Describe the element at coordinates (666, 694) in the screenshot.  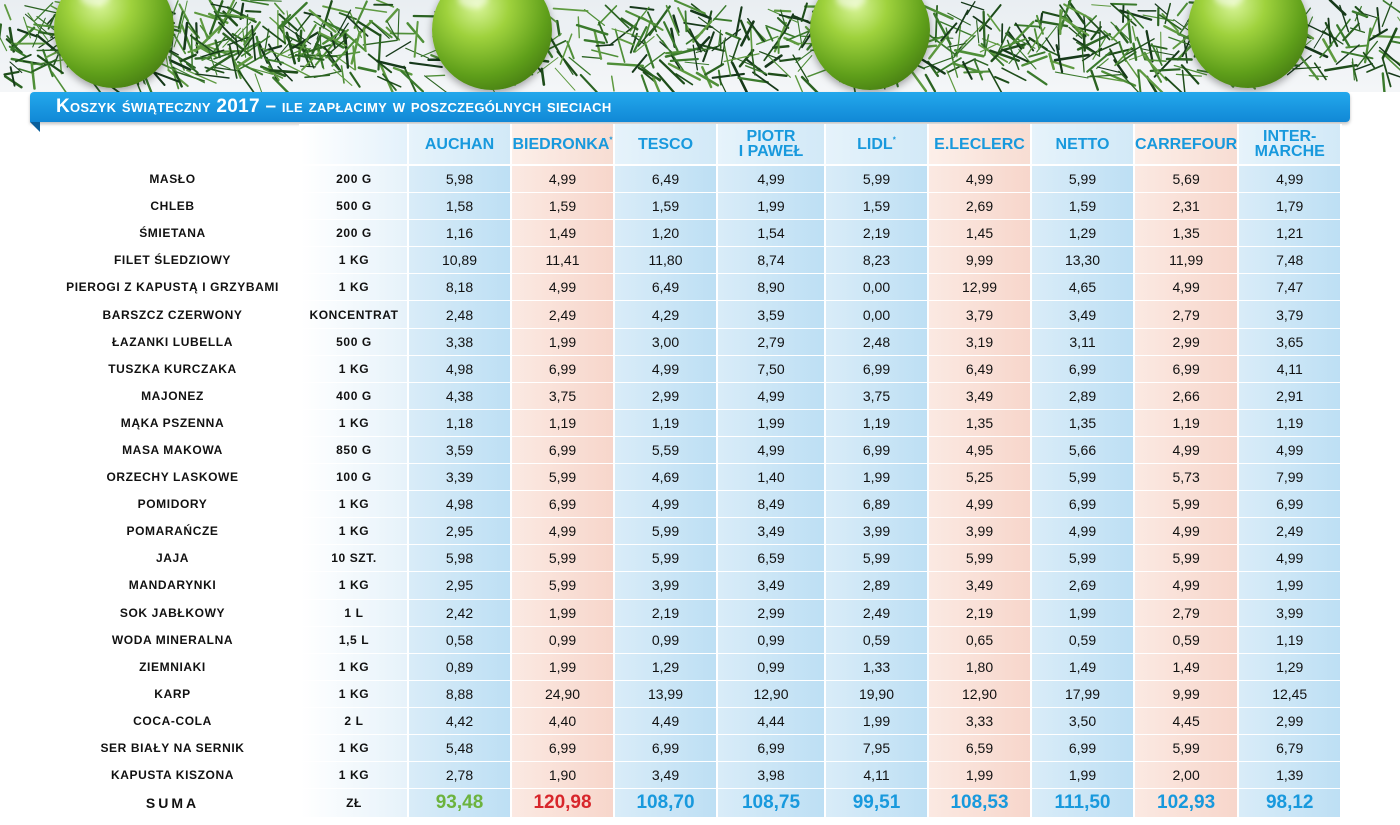
I see `price-cell: 13,99` at that location.